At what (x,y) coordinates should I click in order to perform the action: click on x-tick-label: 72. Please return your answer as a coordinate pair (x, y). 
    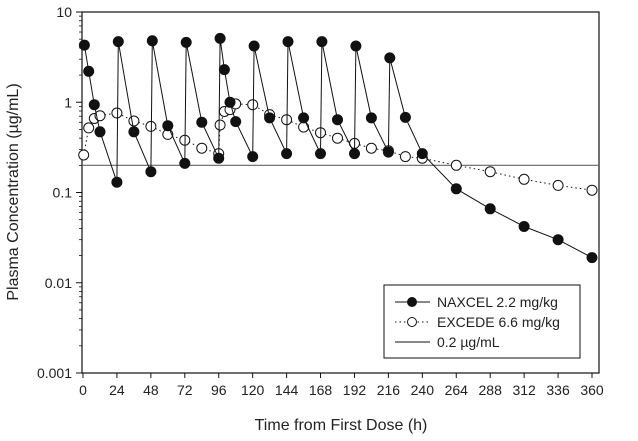
    Looking at the image, I should click on (185, 390).